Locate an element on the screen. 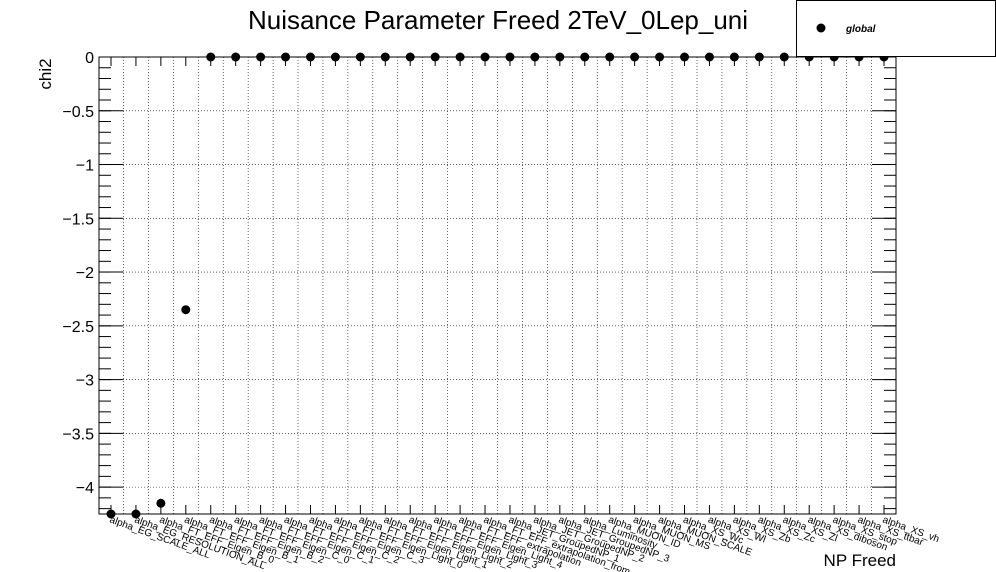 This screenshot has width=996, height=572. chart-title: Nuisance Parameter Freed 2TeV_0Lep_uni is located at coordinates (498, 20).